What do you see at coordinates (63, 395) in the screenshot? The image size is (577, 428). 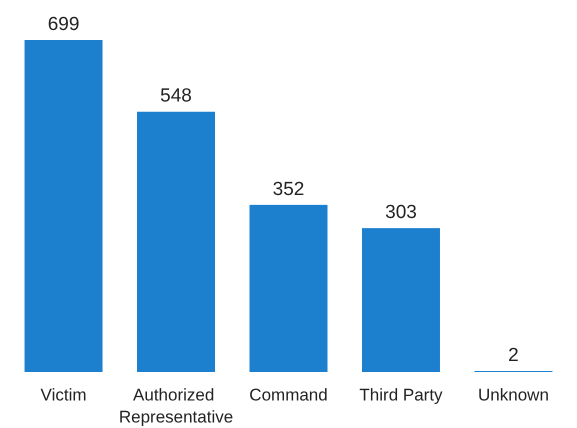 I see `x-tick-label: Victim` at bounding box center [63, 395].